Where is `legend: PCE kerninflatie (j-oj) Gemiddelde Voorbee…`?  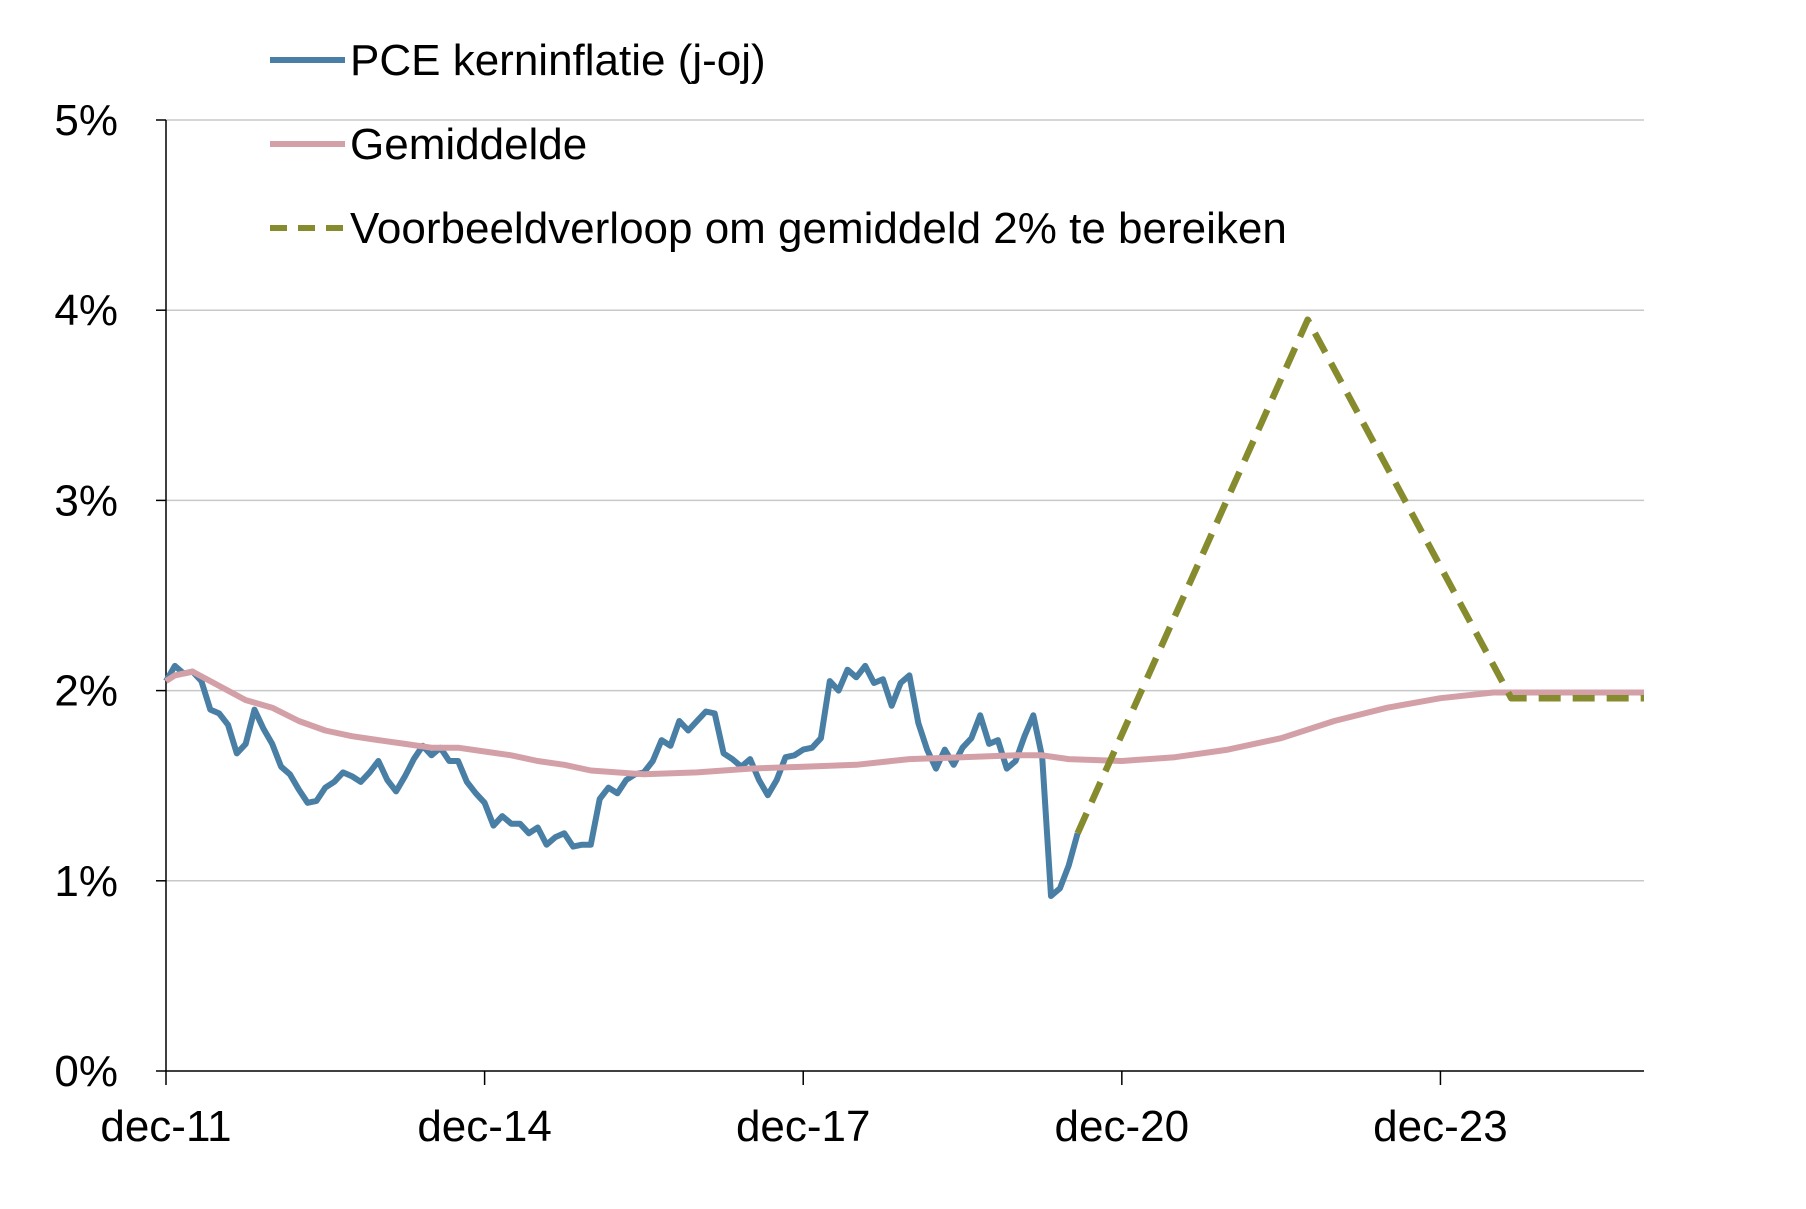
legend: PCE kerninflatie (j-oj) Gemiddelde Voorbee… is located at coordinates (778, 144).